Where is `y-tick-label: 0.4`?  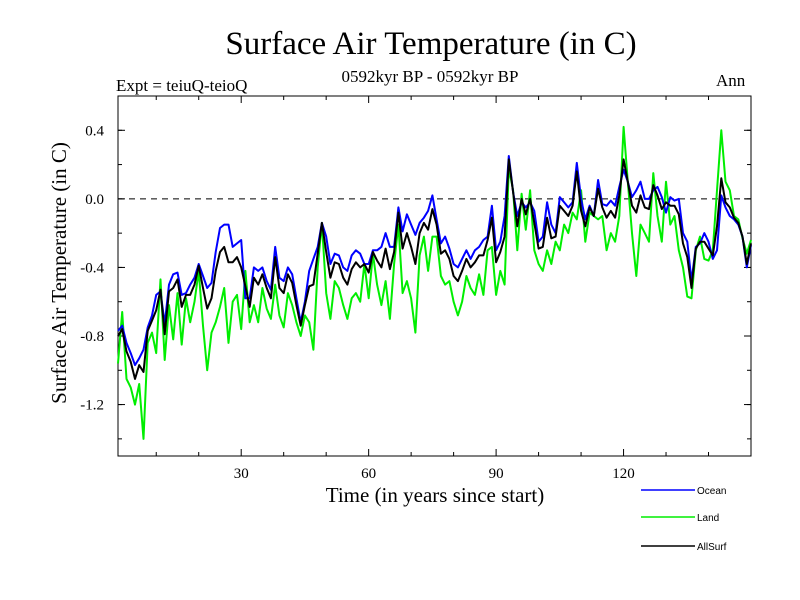 y-tick-label: 0.4 is located at coordinates (94, 131).